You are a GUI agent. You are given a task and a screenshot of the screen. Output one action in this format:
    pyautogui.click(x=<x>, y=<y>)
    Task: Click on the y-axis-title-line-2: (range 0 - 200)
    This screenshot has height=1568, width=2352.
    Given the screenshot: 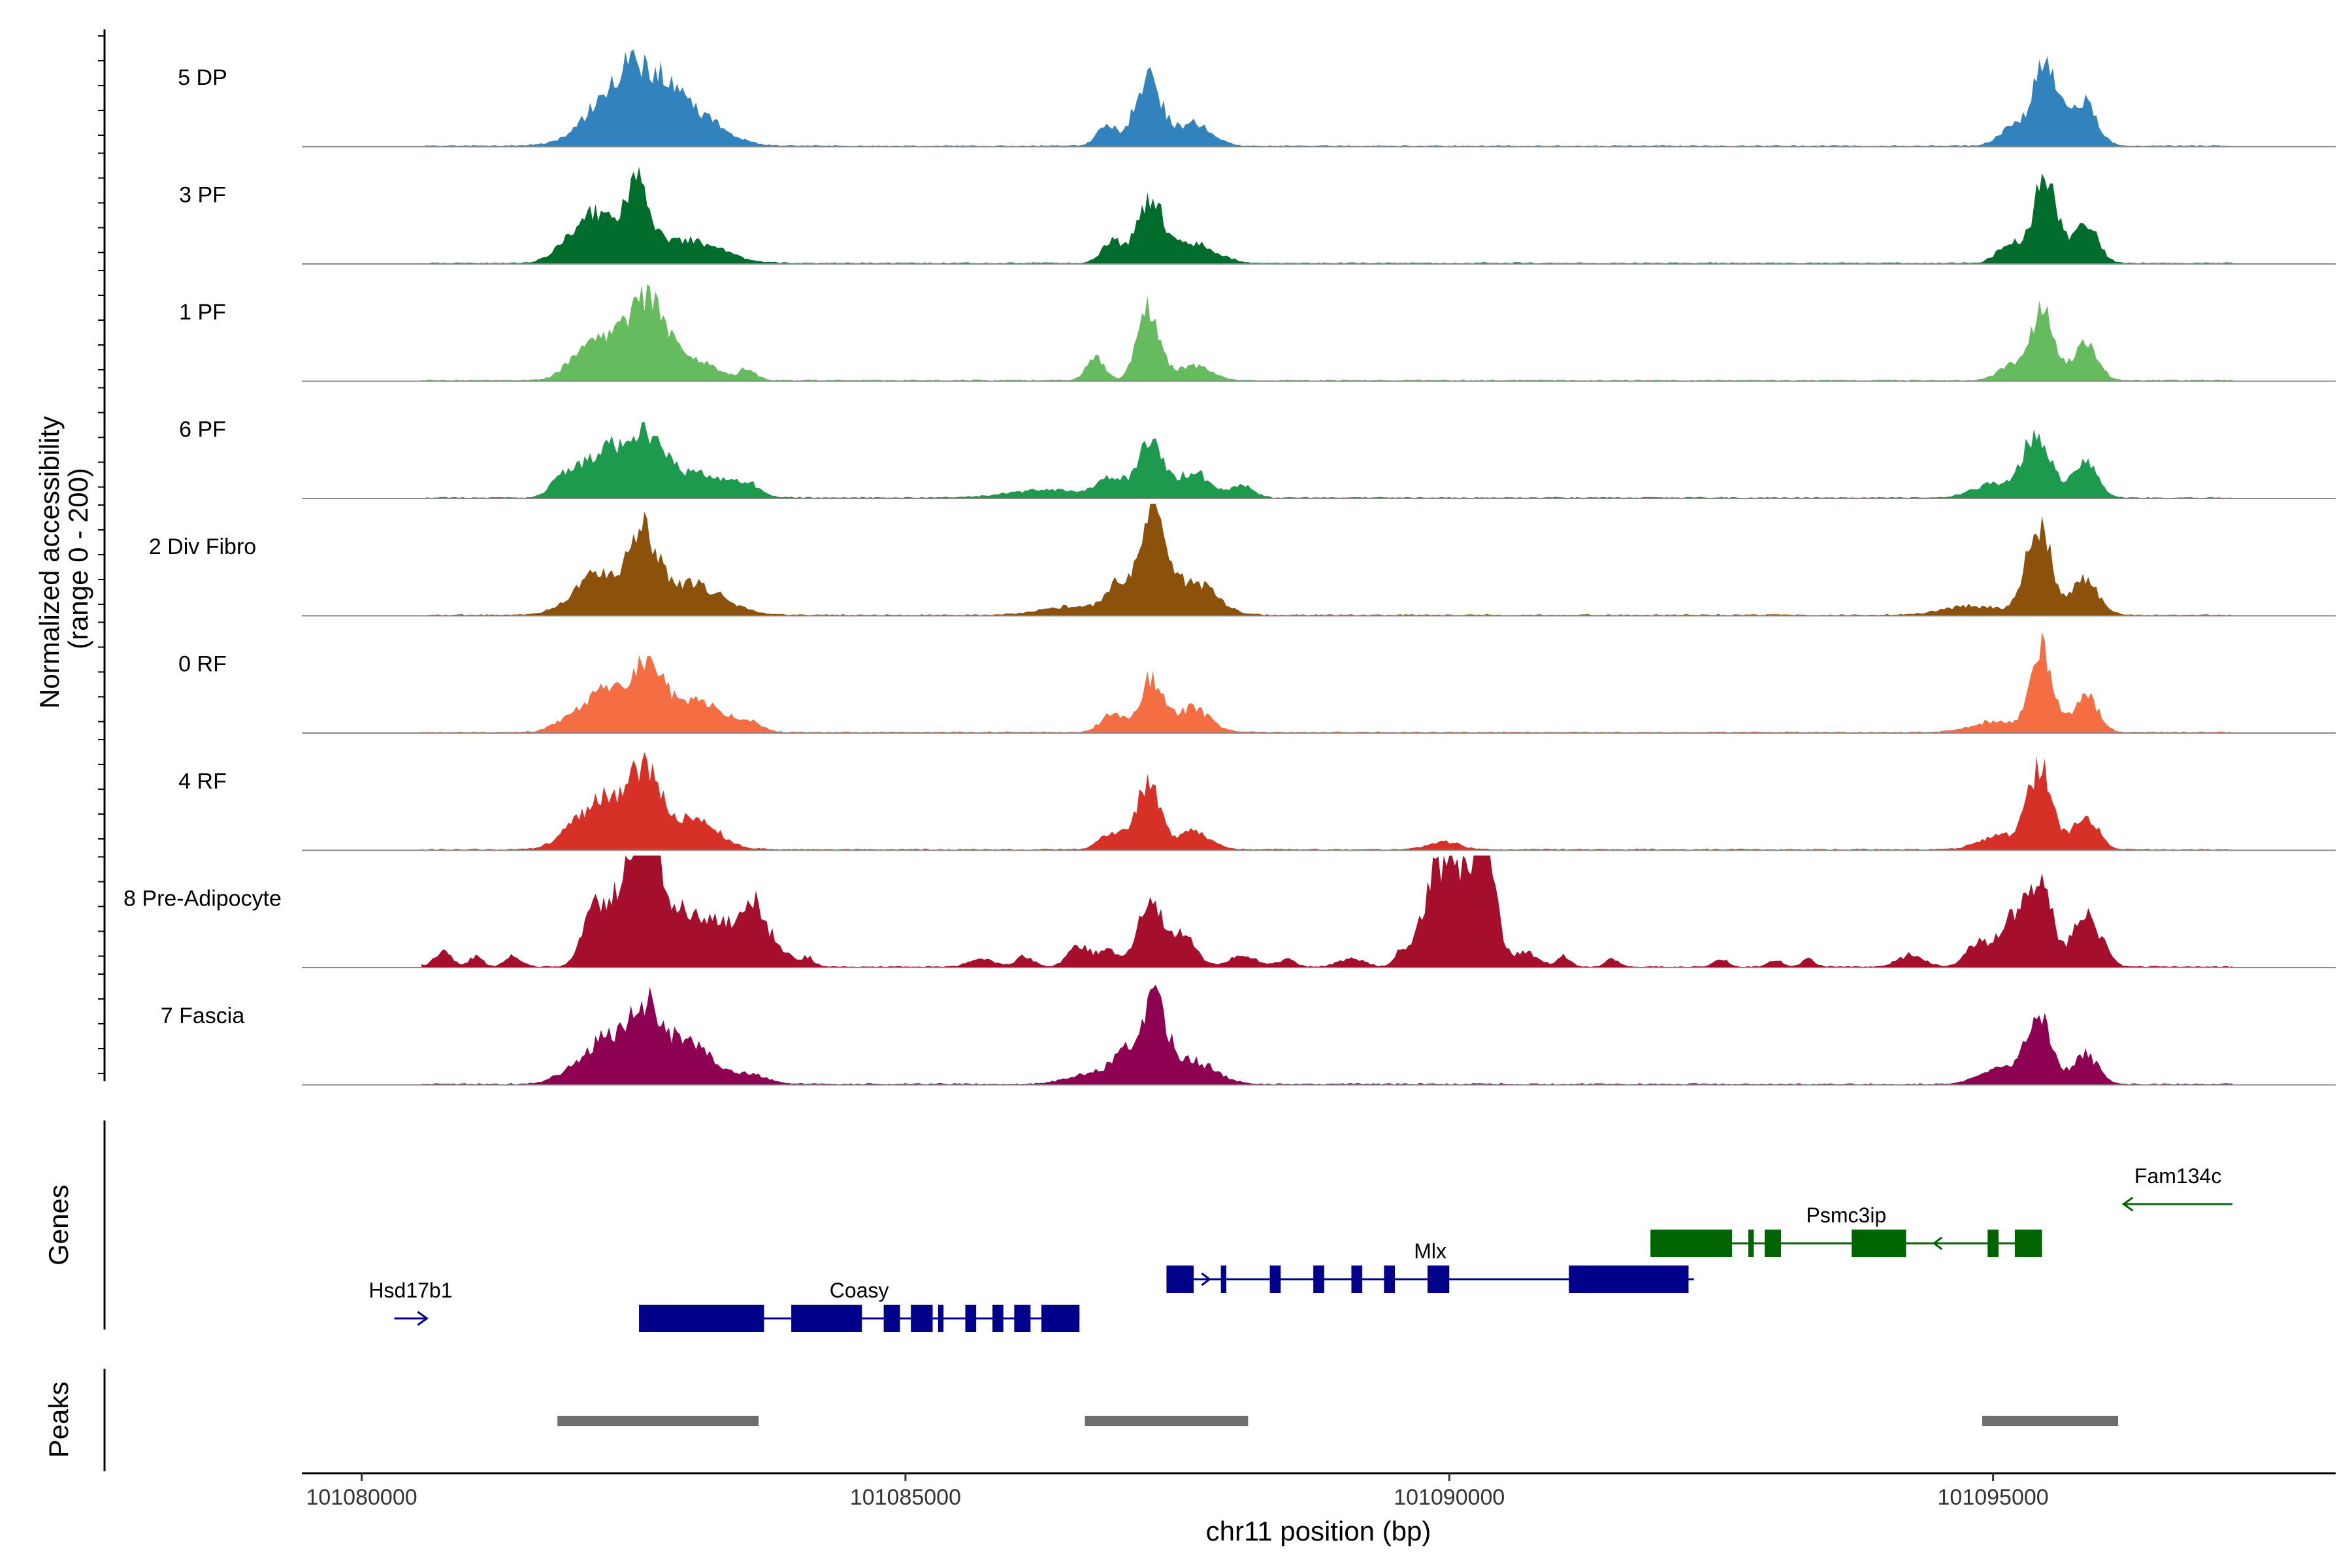 What is the action you would take?
    pyautogui.click(x=78, y=558)
    